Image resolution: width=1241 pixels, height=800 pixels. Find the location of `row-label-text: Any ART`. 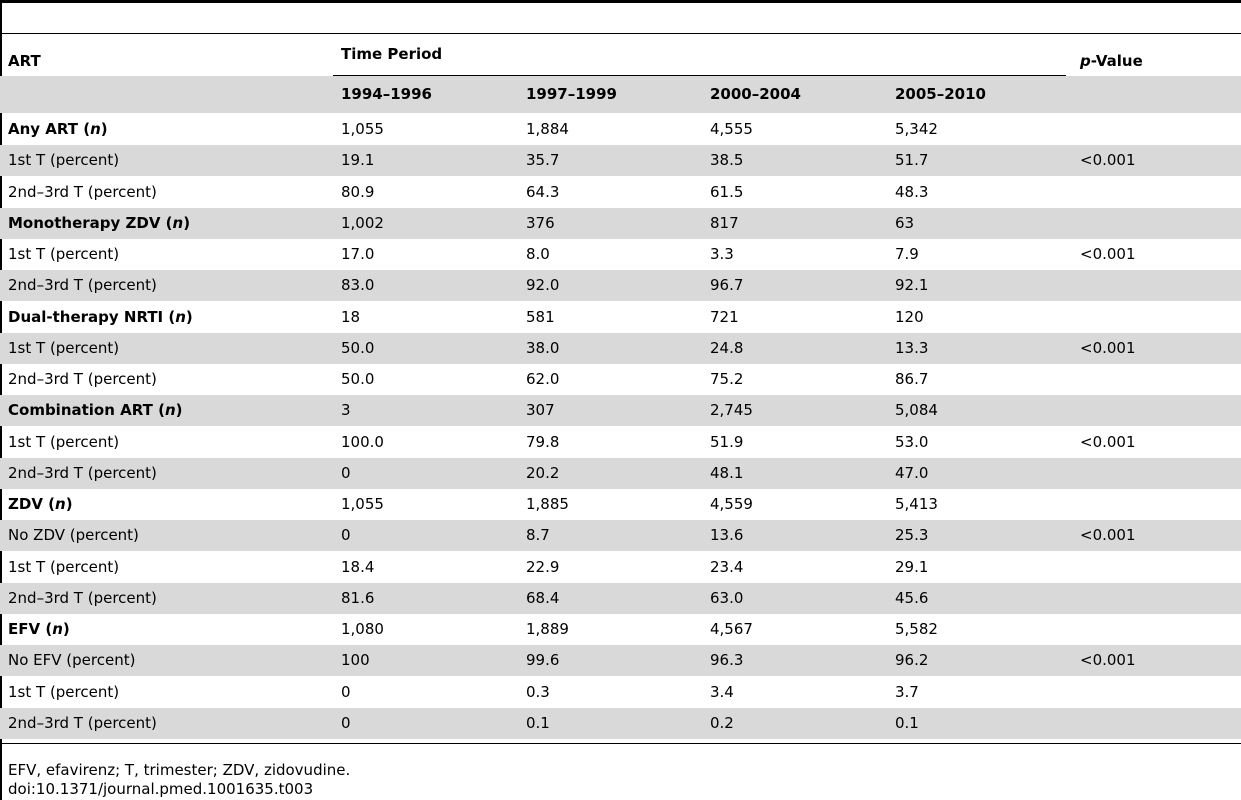

row-label-text: Any ART is located at coordinates (43, 129).